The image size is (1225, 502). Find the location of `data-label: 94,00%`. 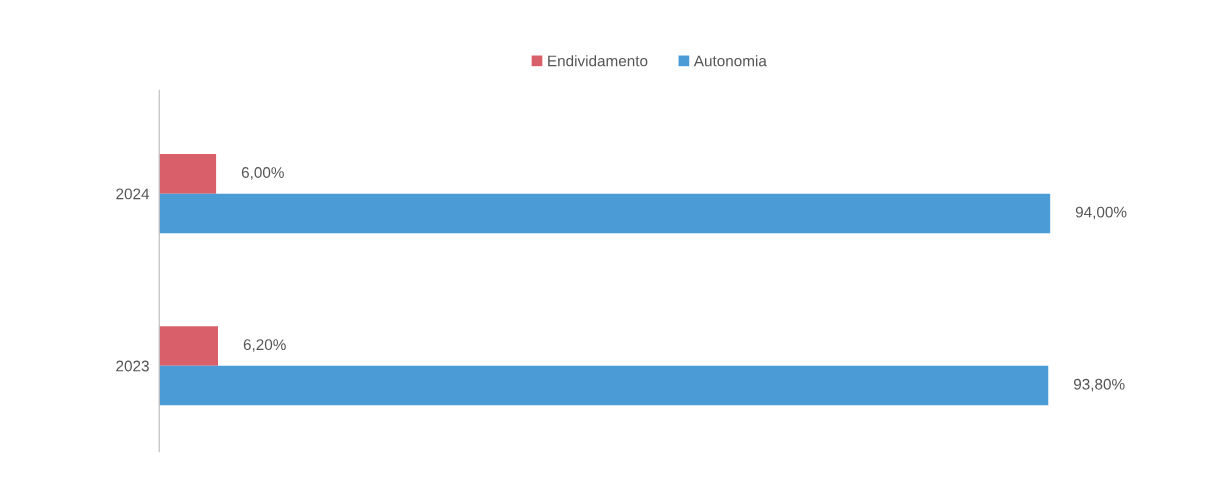

data-label: 94,00% is located at coordinates (1101, 213).